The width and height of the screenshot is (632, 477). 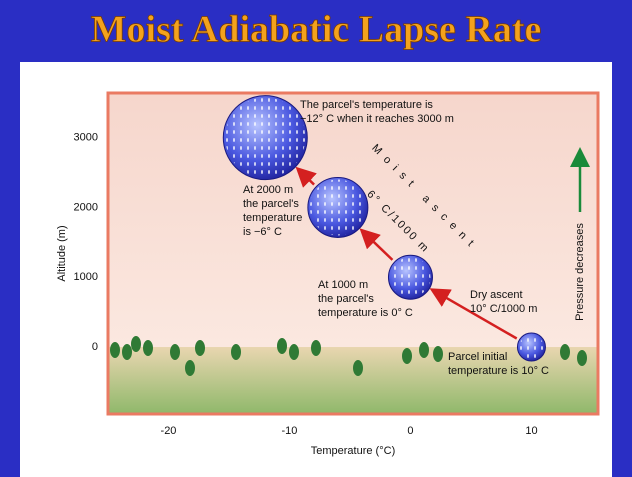 I want to click on annotation: At 2000 m, so click(x=268, y=190).